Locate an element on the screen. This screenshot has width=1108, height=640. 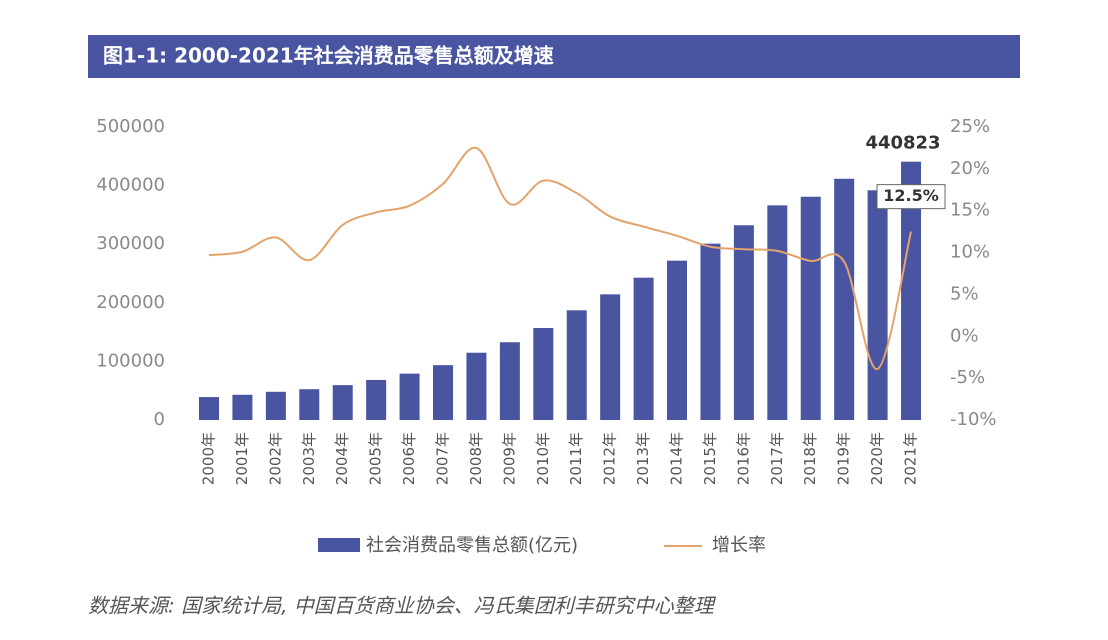
x-tick-label: 2002年 is located at coordinates (275, 458).